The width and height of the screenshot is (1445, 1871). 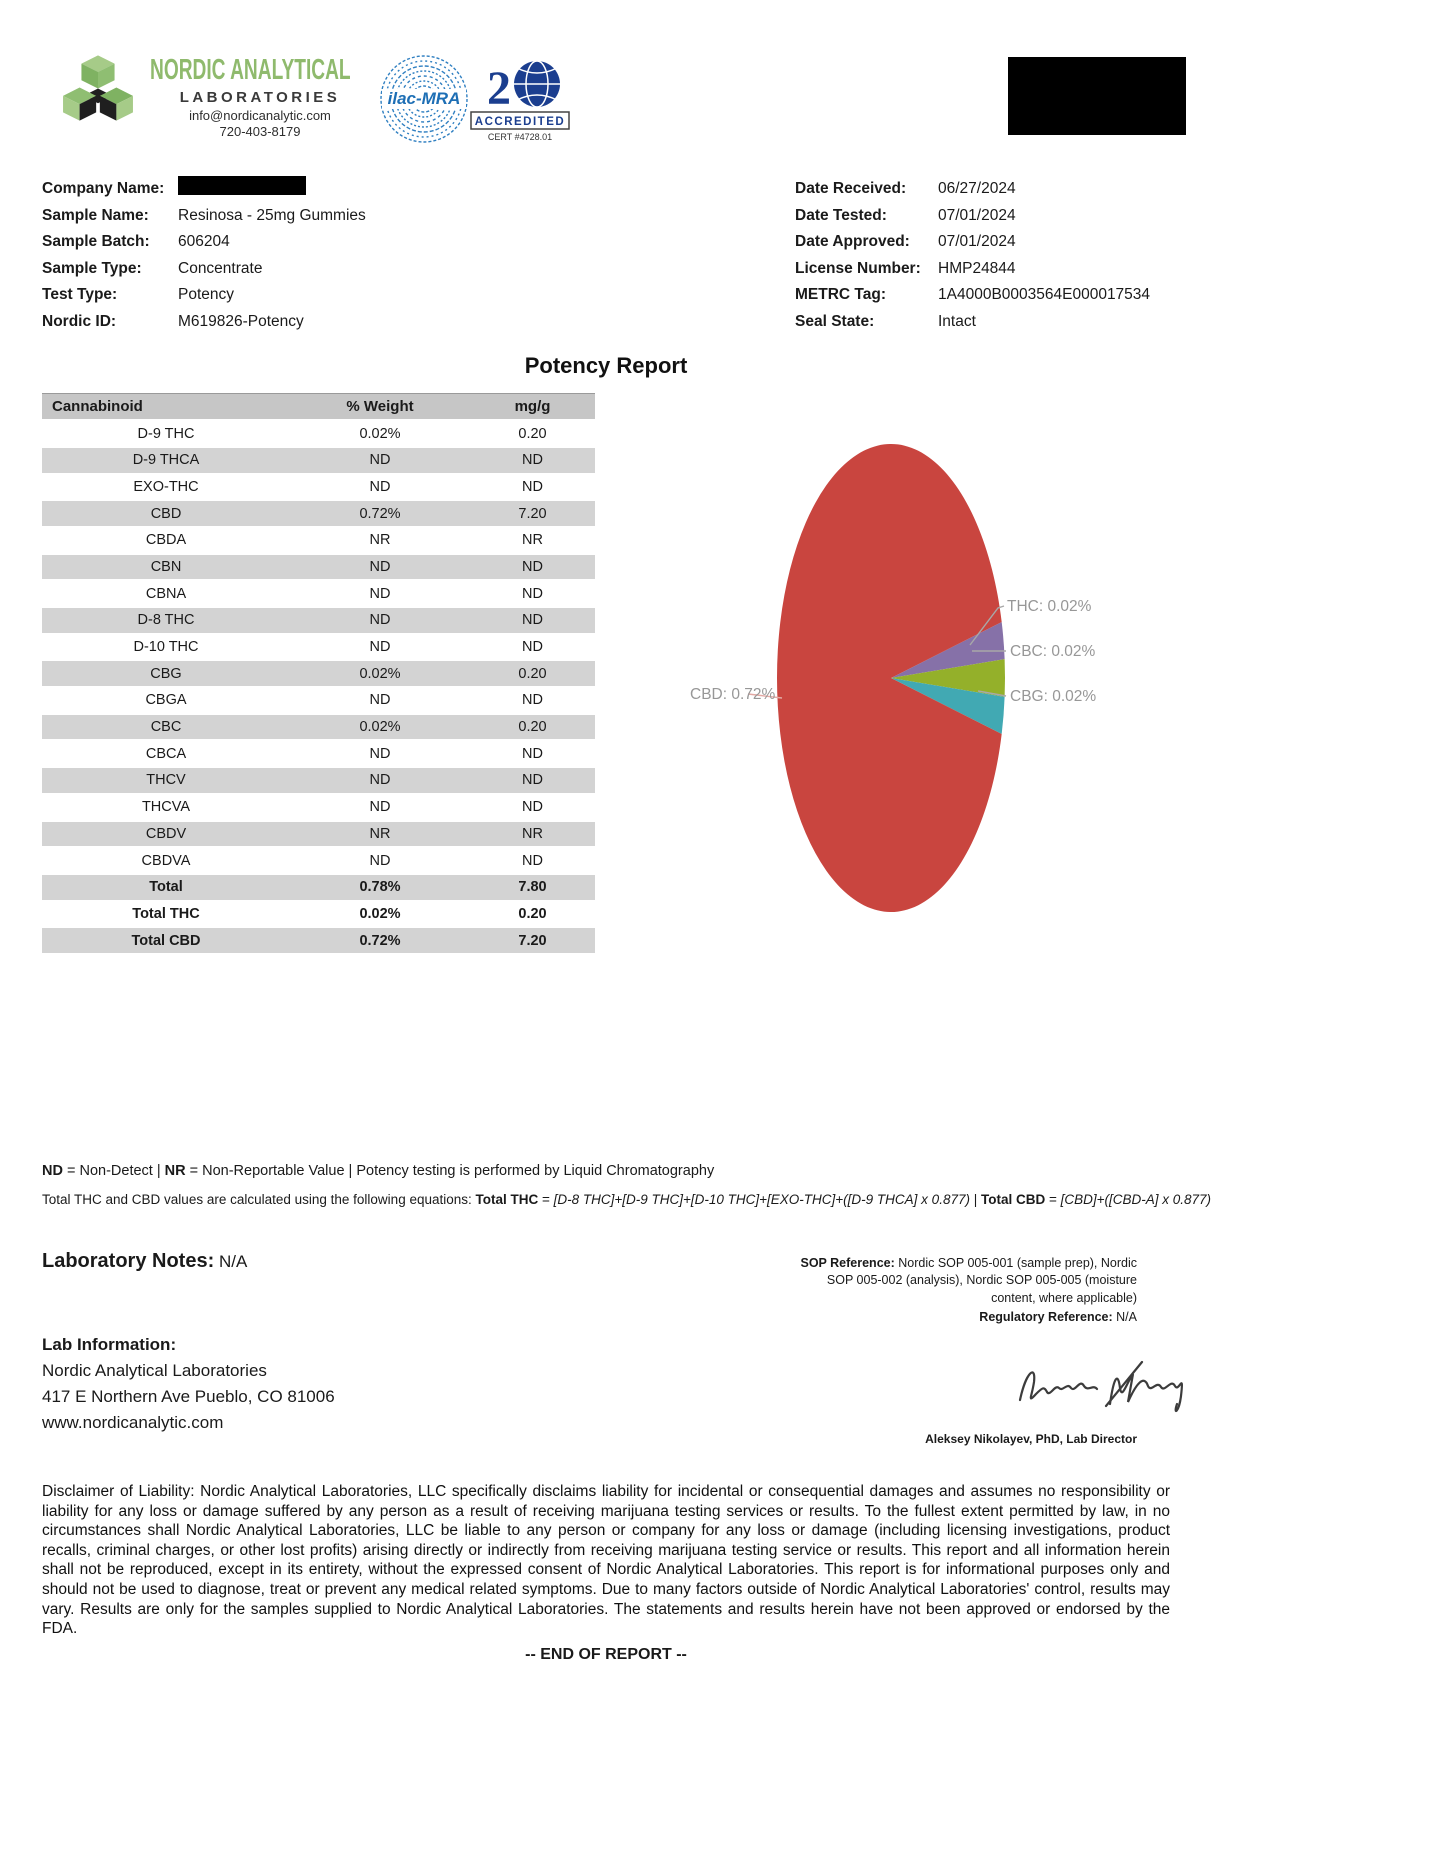 I want to click on pie-slice-cbd, so click(x=889, y=678).